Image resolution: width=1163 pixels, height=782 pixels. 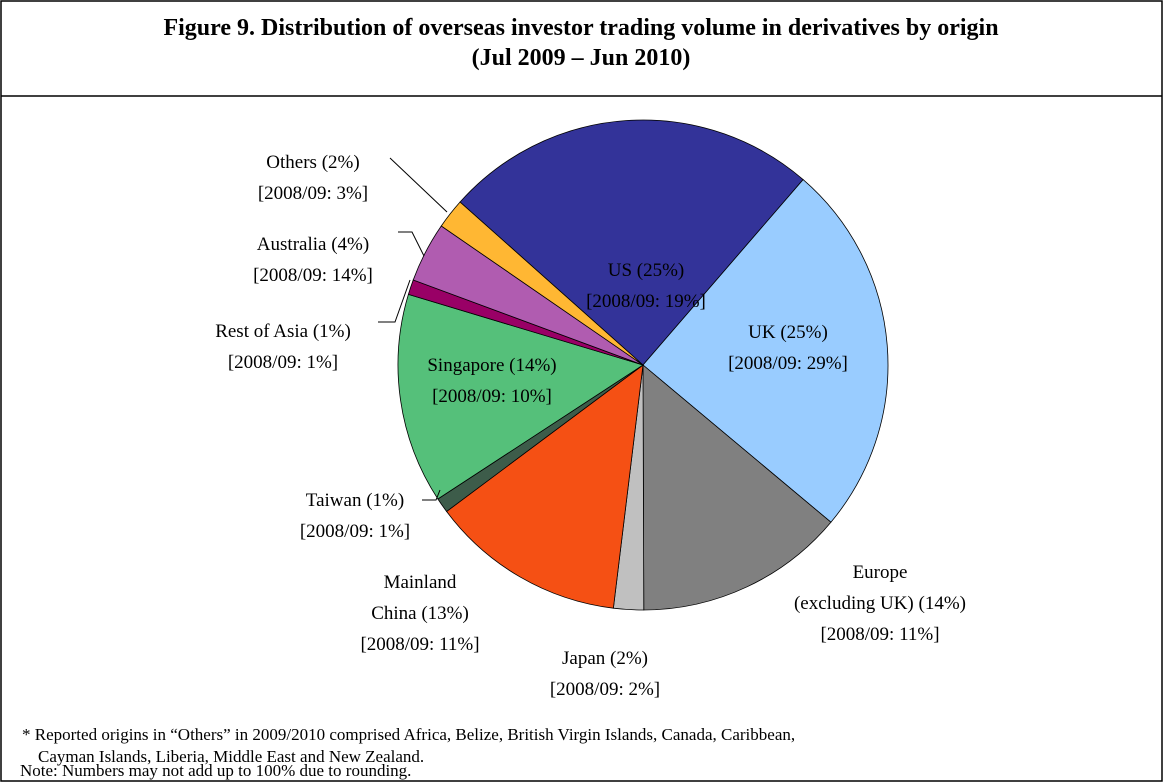 I want to click on data-label: [2008/09: 29%], so click(x=788, y=363).